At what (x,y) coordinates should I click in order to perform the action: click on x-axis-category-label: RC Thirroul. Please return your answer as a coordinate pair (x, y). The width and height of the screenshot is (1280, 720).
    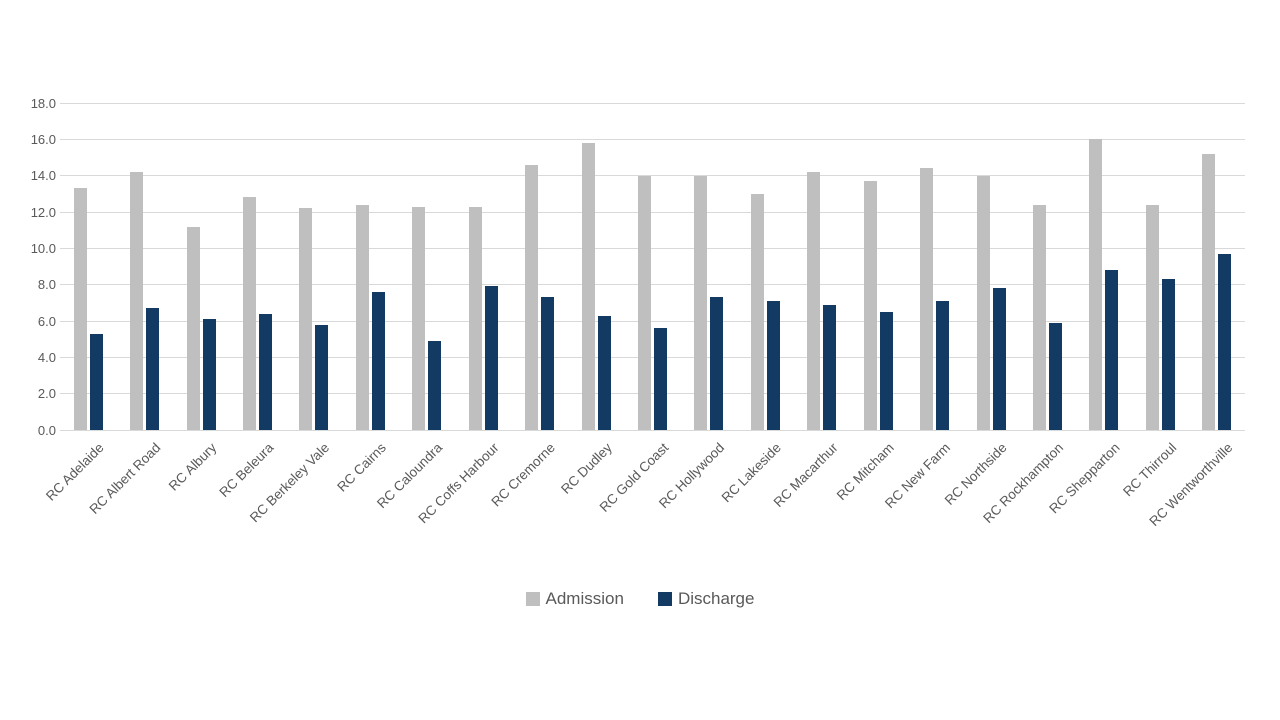
    Looking at the image, I should click on (1149, 470).